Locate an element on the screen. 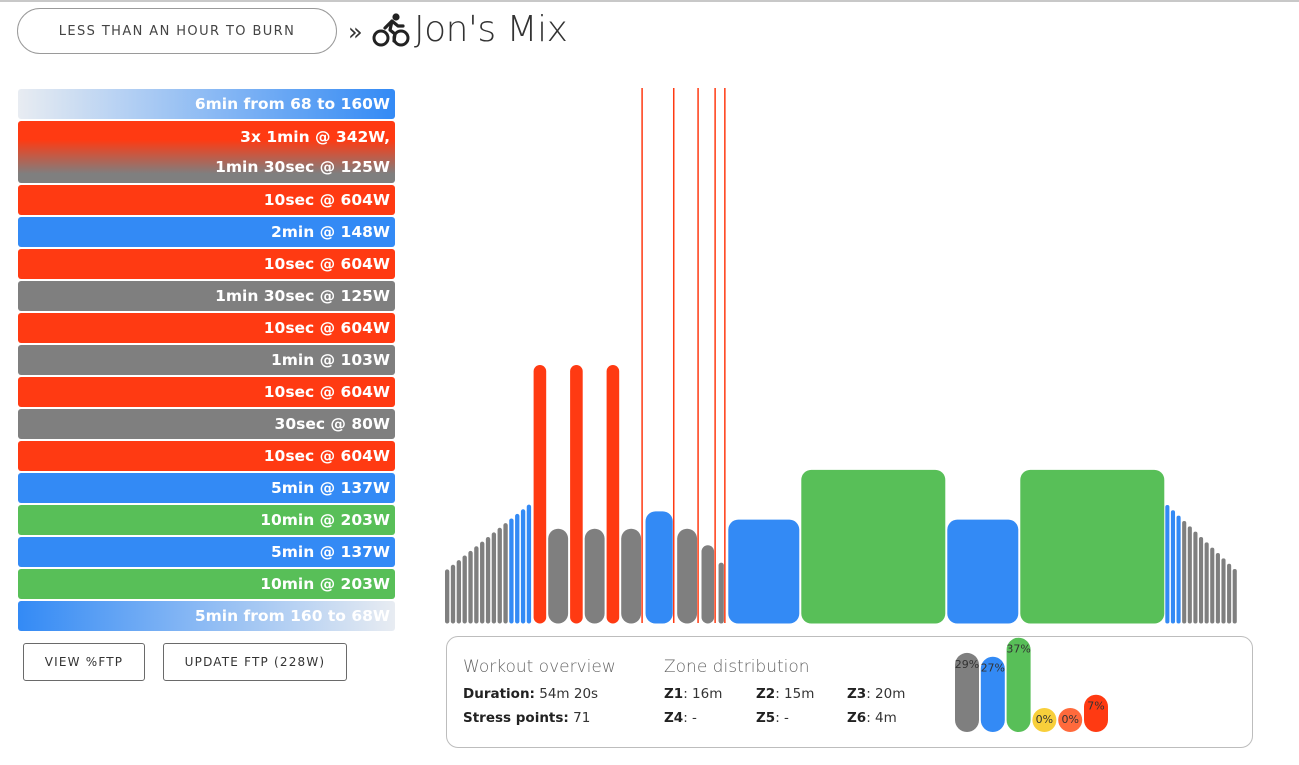 This screenshot has height=765, width=1299. duration-row: Duration: 54m 20s is located at coordinates (530, 694).